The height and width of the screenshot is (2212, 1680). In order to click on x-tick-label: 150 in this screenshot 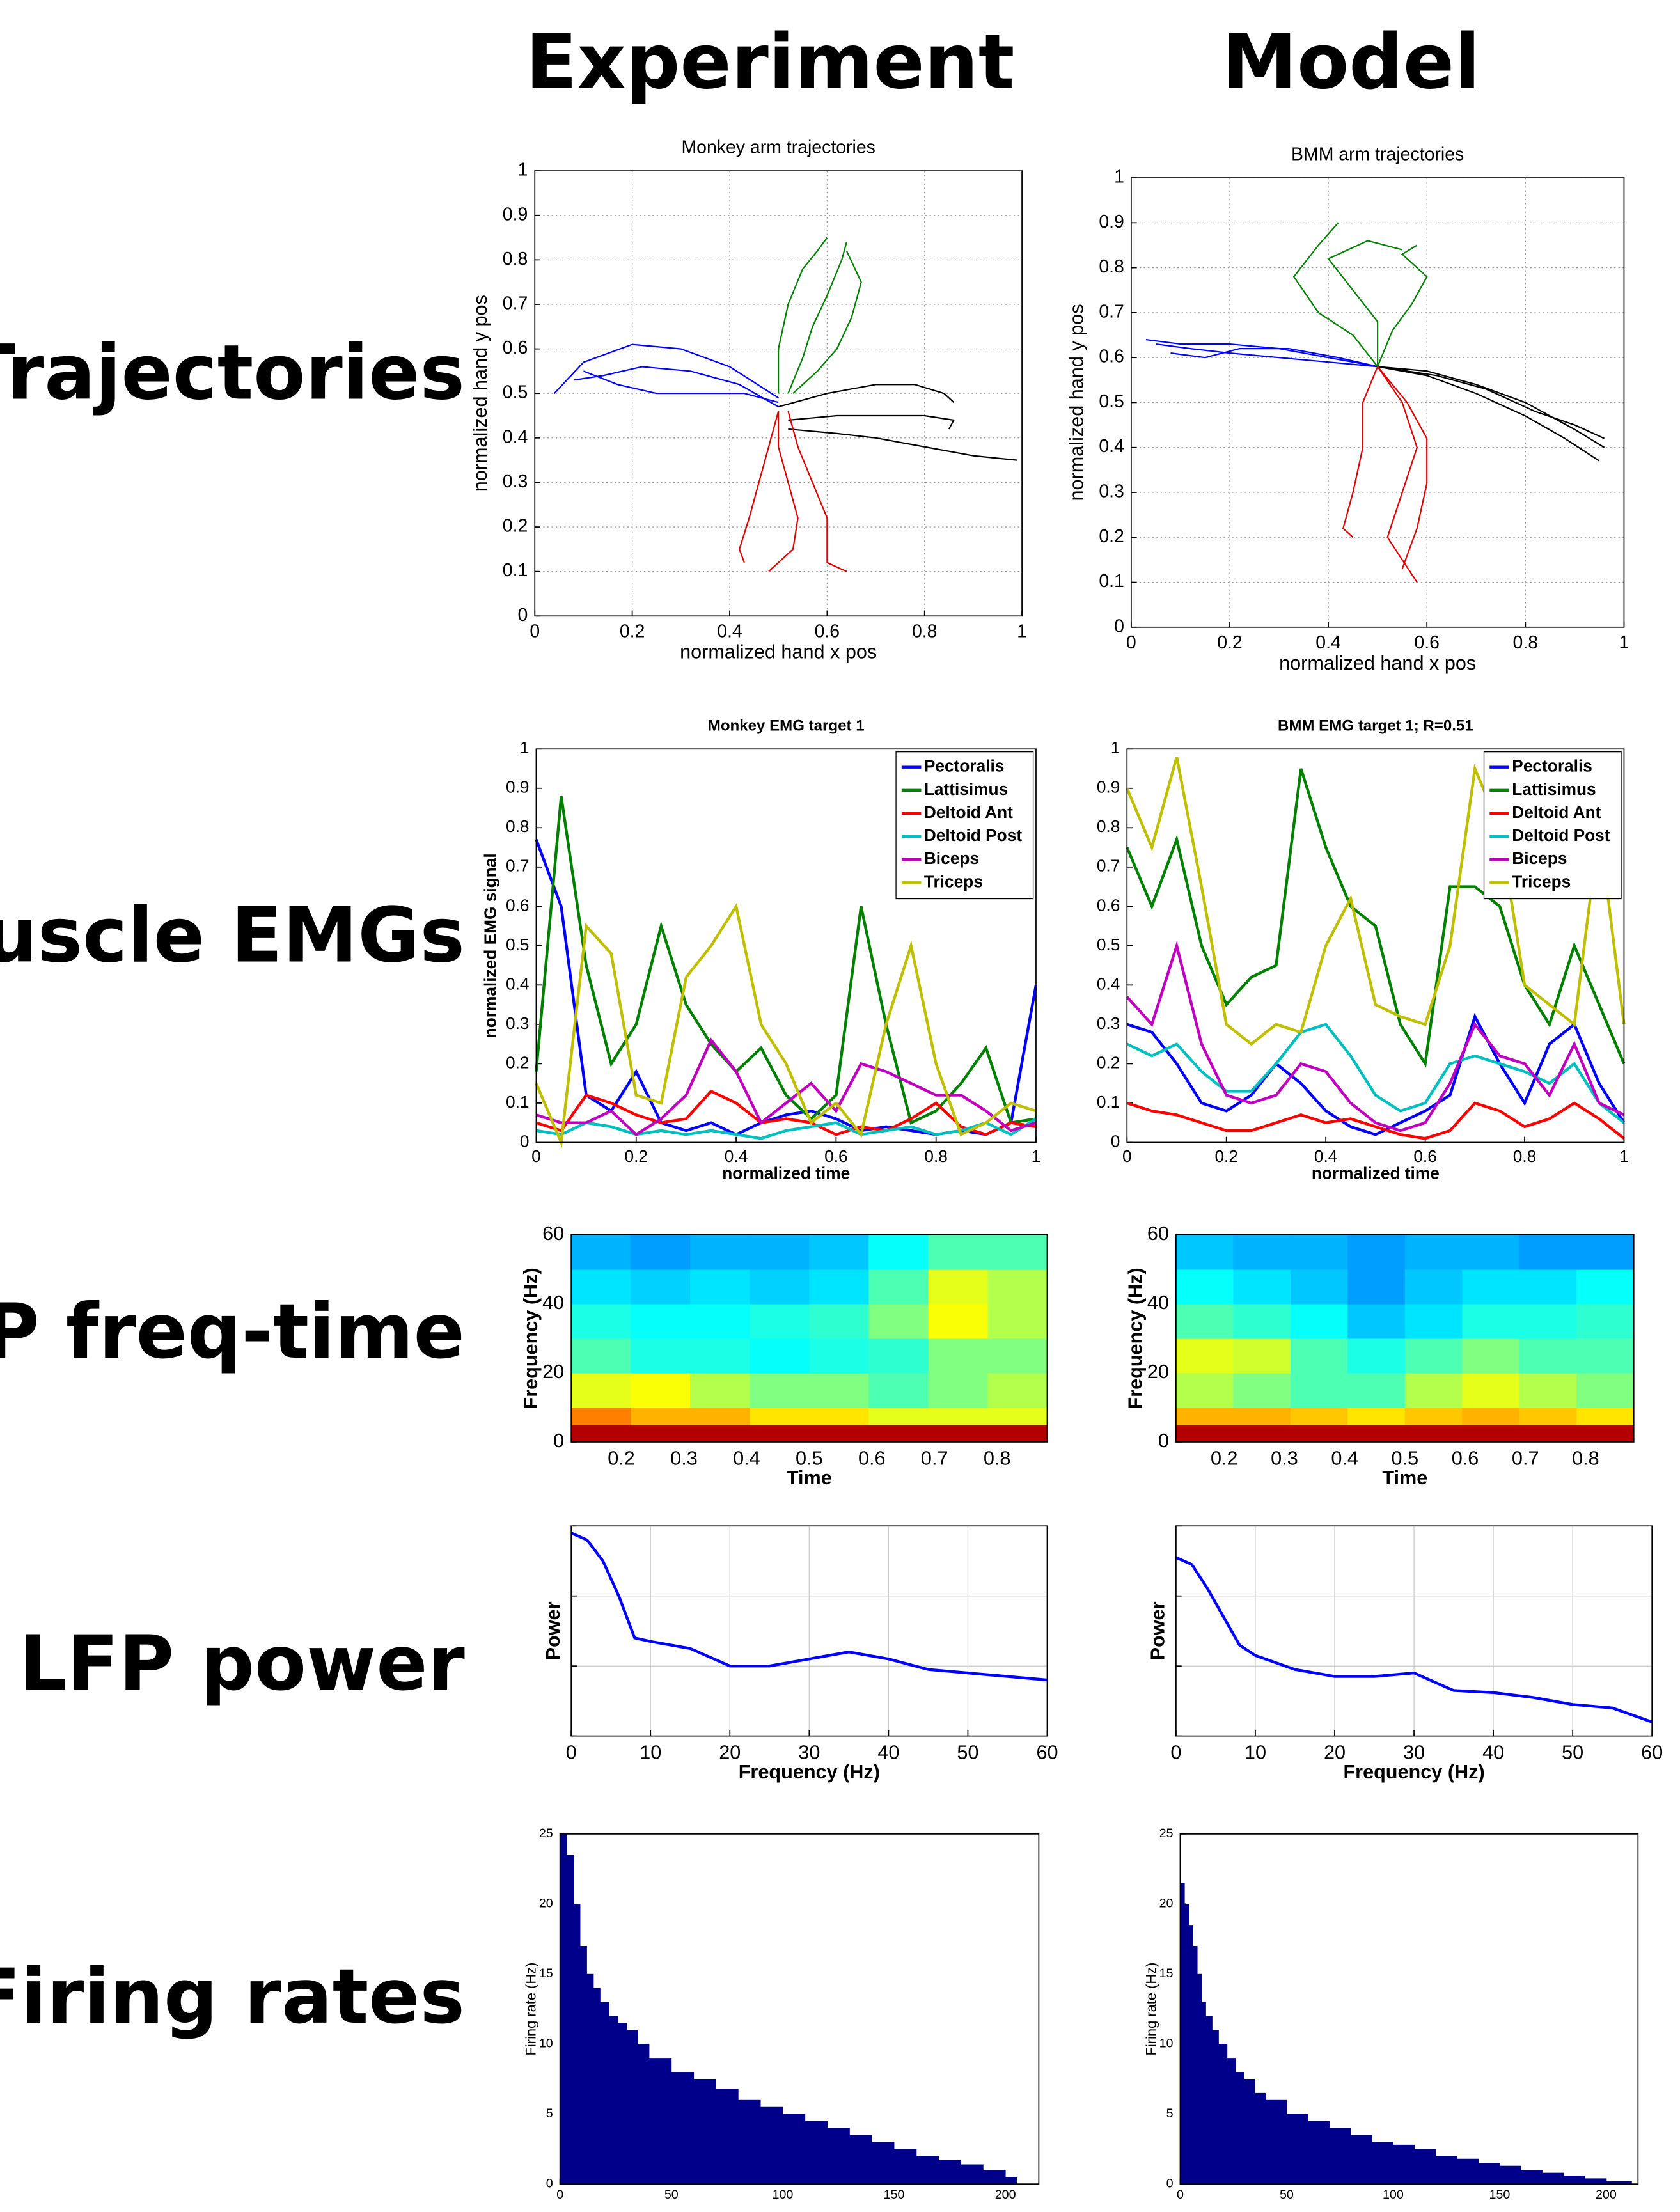, I will do `click(1499, 2195)`.